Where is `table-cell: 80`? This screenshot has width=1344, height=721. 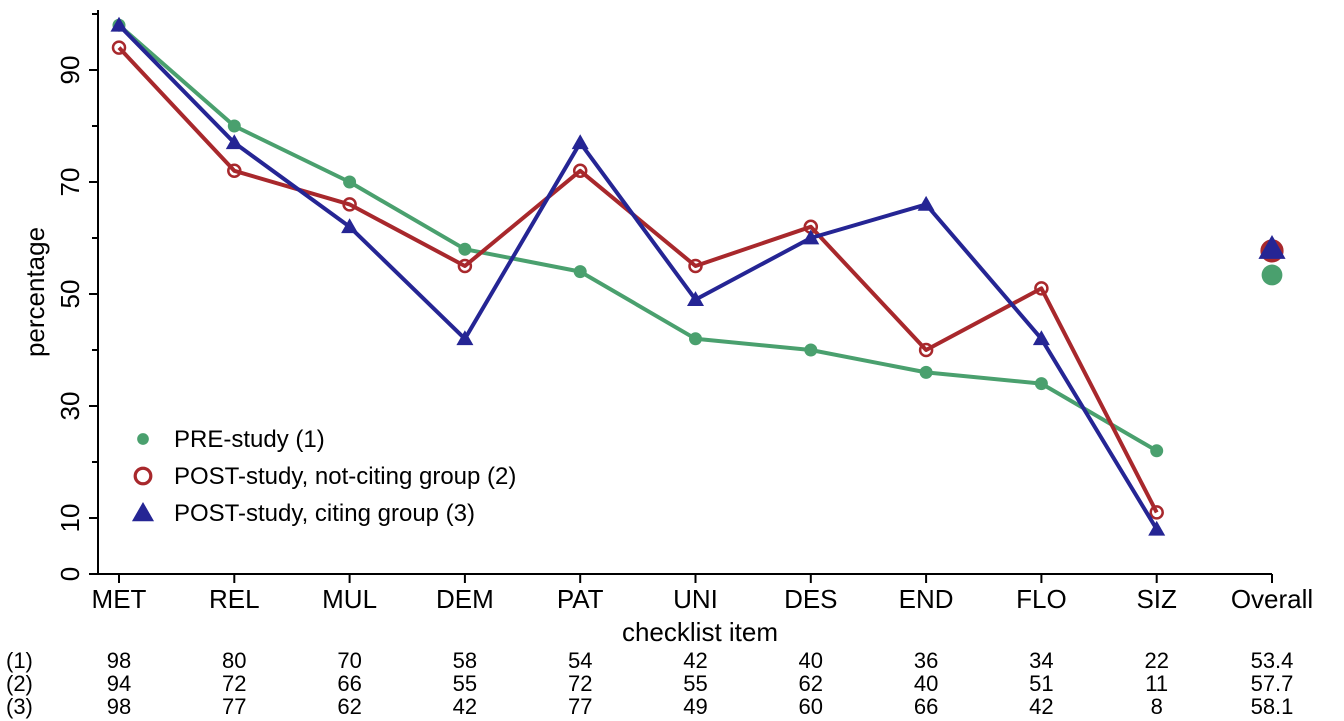
table-cell: 80 is located at coordinates (234, 660).